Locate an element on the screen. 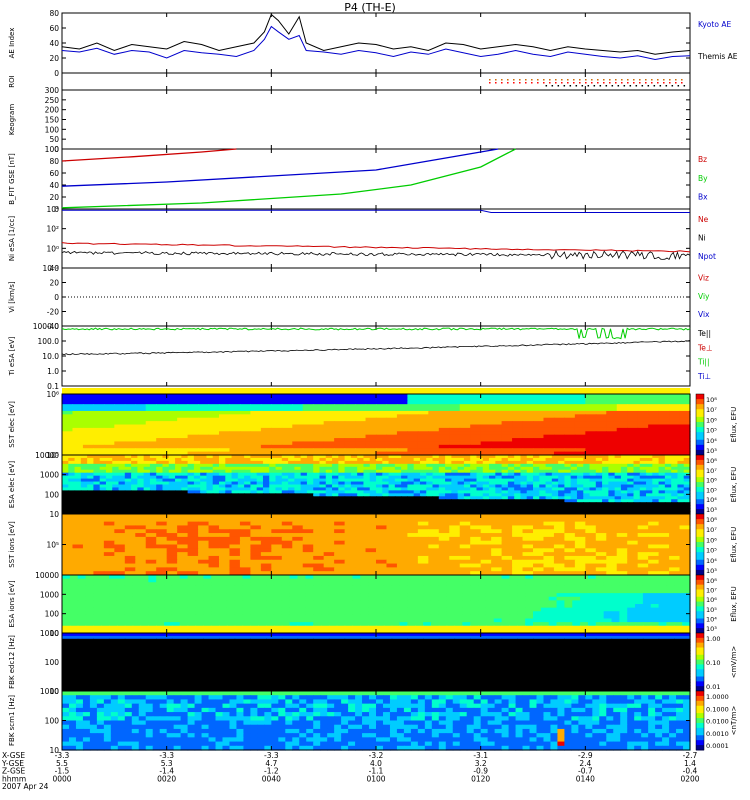 The image size is (750, 800). ni-ytick-label: 10⁰ is located at coordinates (52, 248).